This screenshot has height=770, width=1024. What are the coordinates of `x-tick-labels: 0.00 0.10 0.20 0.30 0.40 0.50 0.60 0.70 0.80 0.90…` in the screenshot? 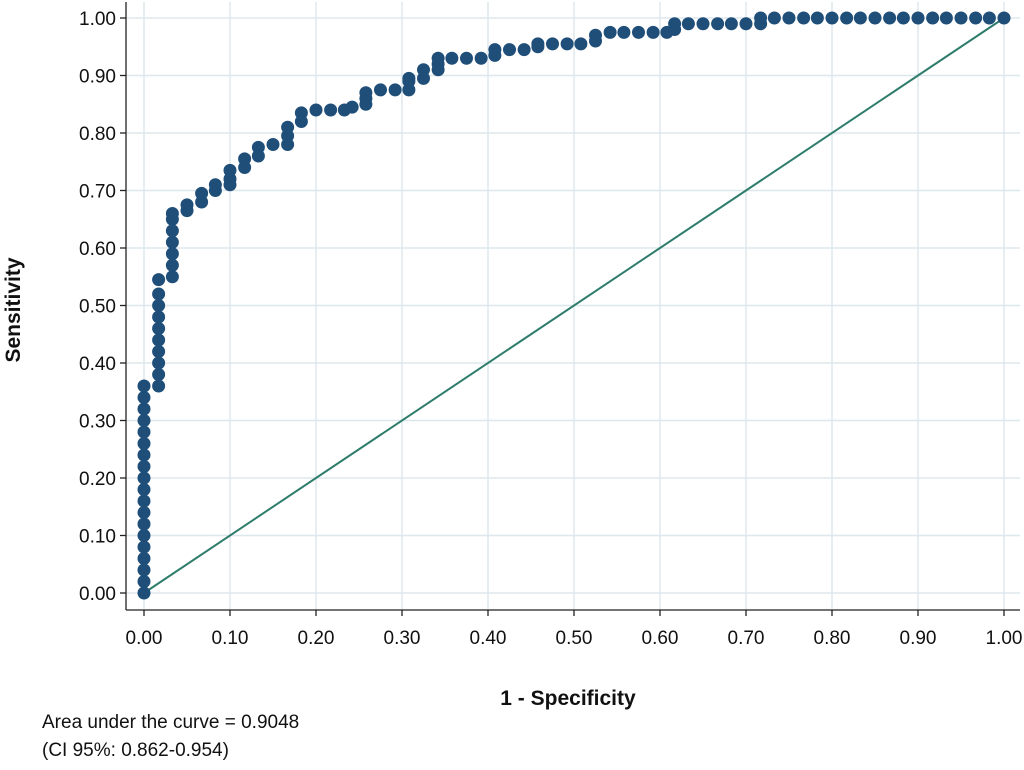 It's located at (574, 638).